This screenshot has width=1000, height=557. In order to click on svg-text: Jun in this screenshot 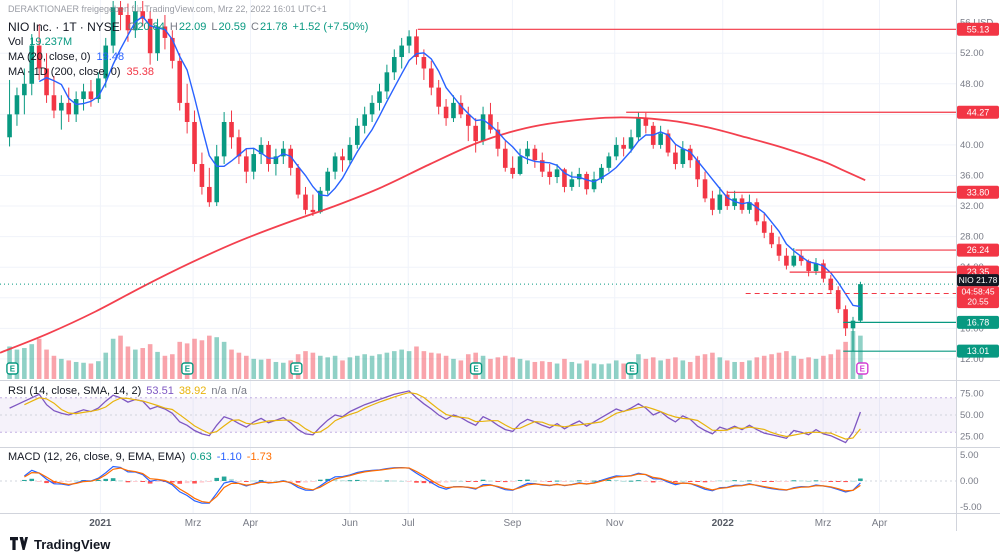, I will do `click(350, 523)`.